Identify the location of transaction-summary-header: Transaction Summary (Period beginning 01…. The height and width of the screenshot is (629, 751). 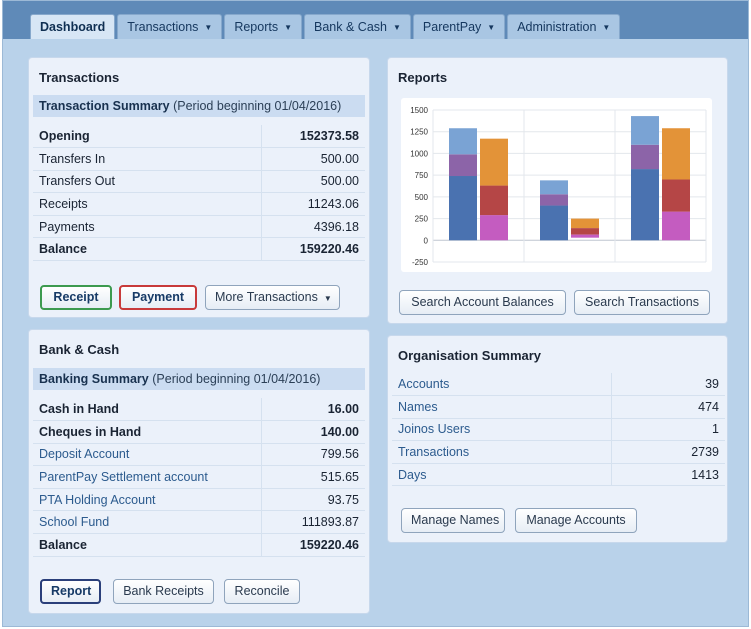
(199, 106).